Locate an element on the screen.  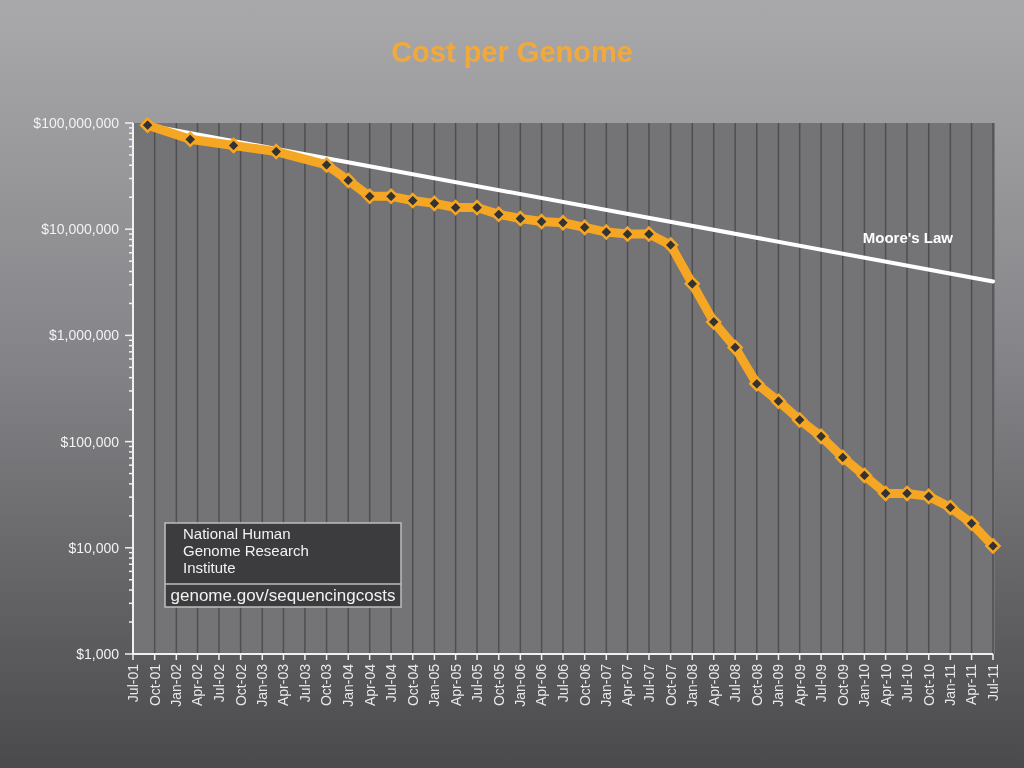
x-tick-label: Jul-05 is located at coordinates (476, 683).